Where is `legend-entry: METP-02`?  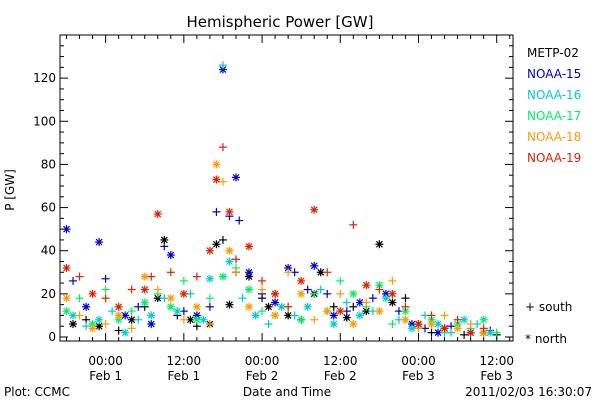
legend-entry: METP-02 is located at coordinates (553, 53).